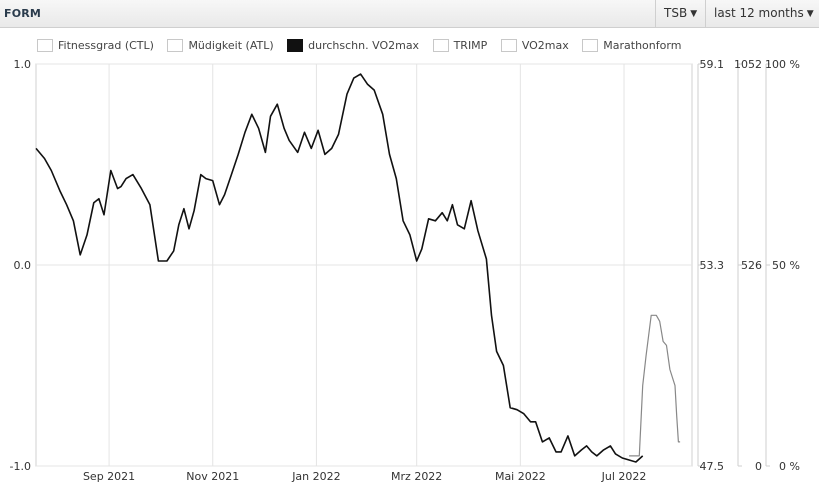 This screenshot has width=819, height=487. I want to click on vo2max-series-line, so click(655, 385).